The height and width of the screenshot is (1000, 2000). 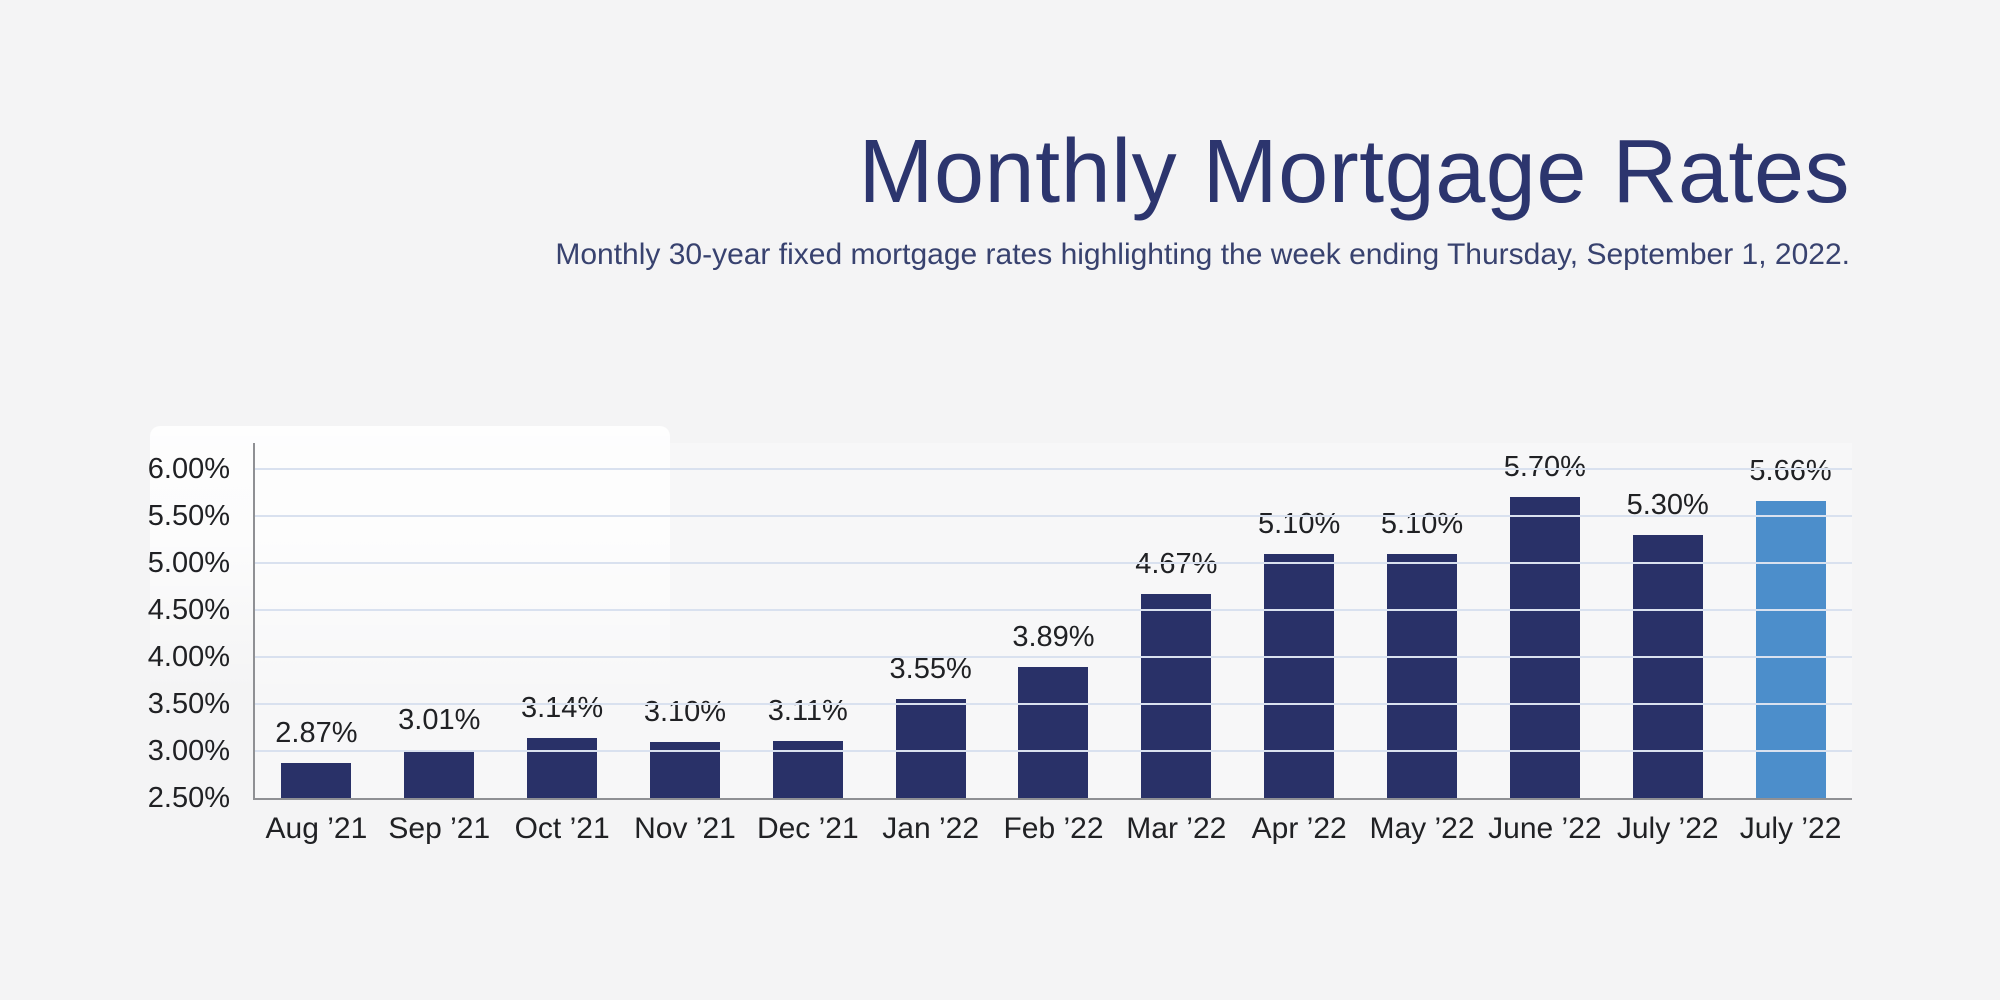 I want to click on bar-slot: 4.67% Mar ’22, so click(x=1176, y=644).